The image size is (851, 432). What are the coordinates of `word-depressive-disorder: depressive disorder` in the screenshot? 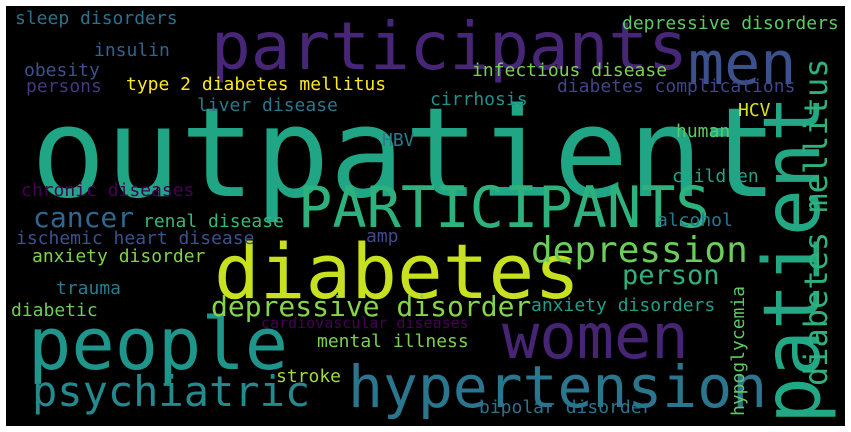 It's located at (371, 306).